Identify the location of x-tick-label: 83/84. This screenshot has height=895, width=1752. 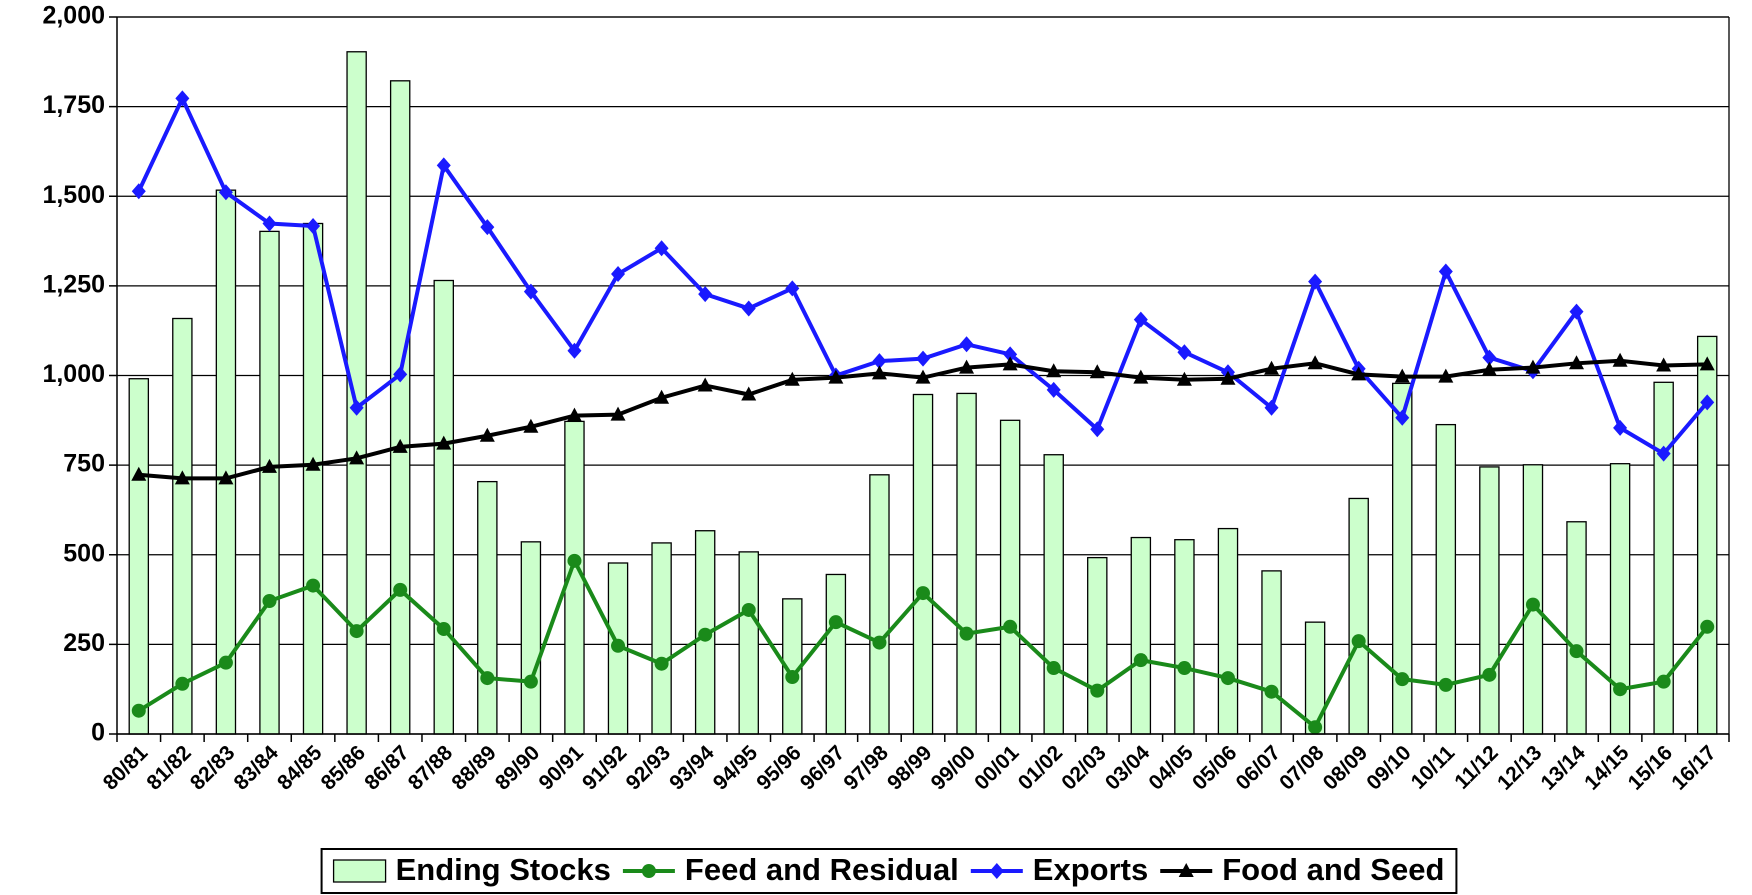
(257, 768).